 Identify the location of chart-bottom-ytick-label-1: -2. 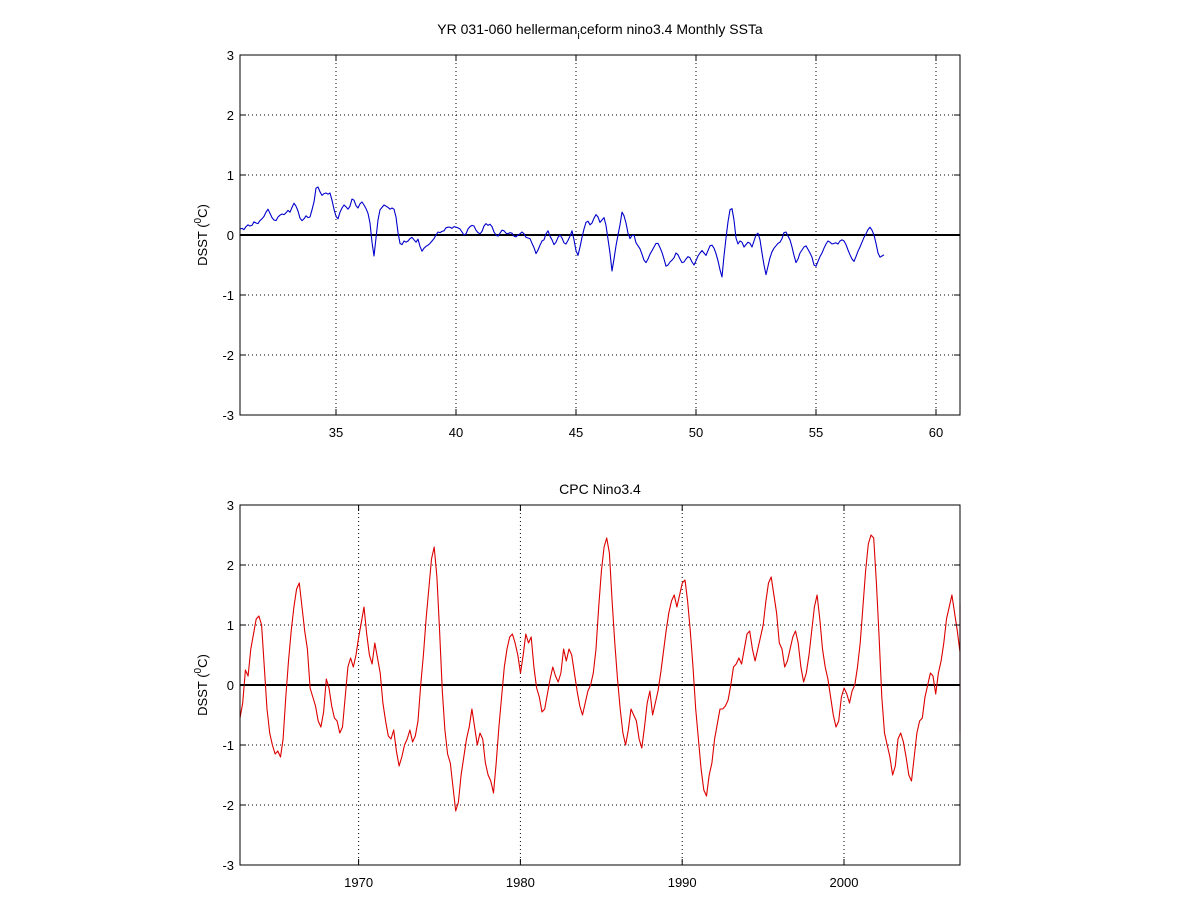
(228, 805).